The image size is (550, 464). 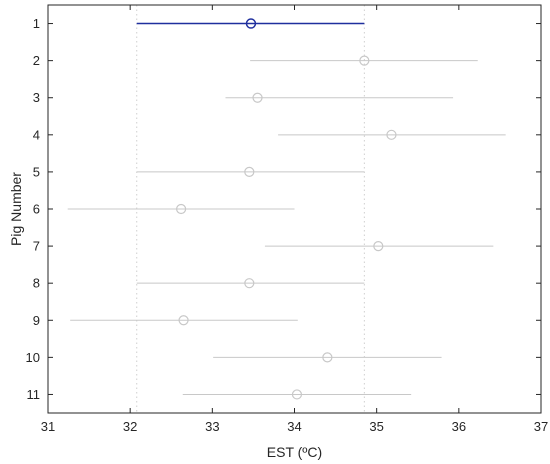 What do you see at coordinates (36, 23) in the screenshot?
I see `y-tick-label: 1` at bounding box center [36, 23].